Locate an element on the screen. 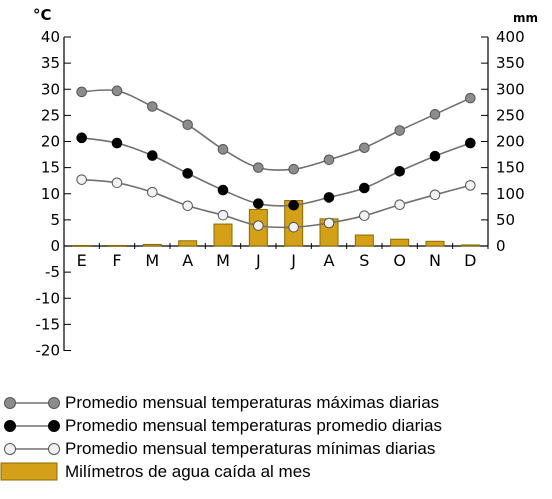 The height and width of the screenshot is (499, 552). month-label: D is located at coordinates (470, 260).